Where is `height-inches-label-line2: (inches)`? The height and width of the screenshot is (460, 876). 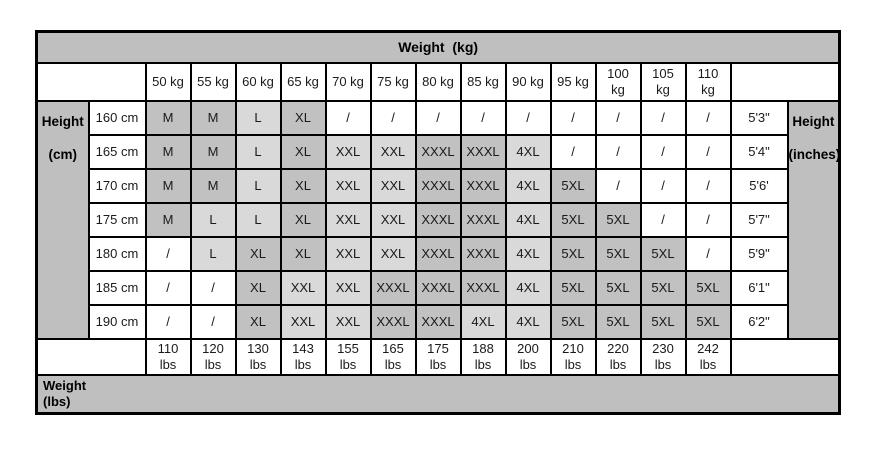
height-inches-label-line2: (inches) is located at coordinates (814, 154).